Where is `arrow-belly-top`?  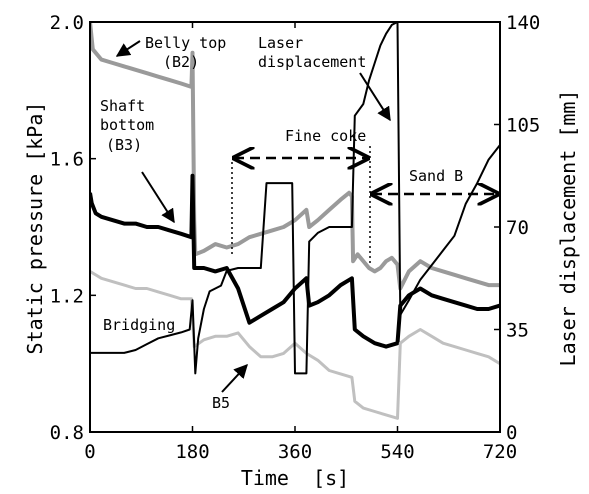 arrow-belly-top is located at coordinates (128, 48).